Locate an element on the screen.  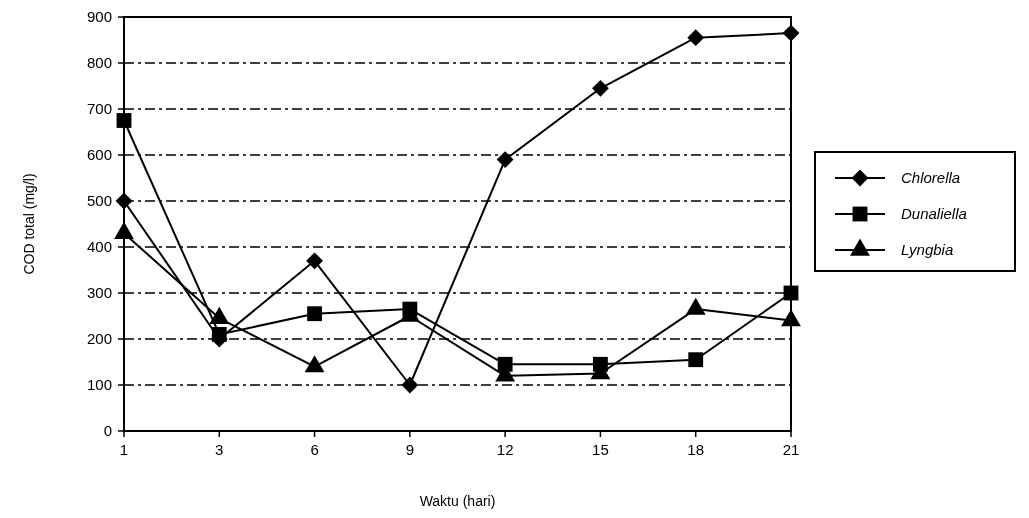
x-axis-title: Waktu (hari) is located at coordinates (457, 501).